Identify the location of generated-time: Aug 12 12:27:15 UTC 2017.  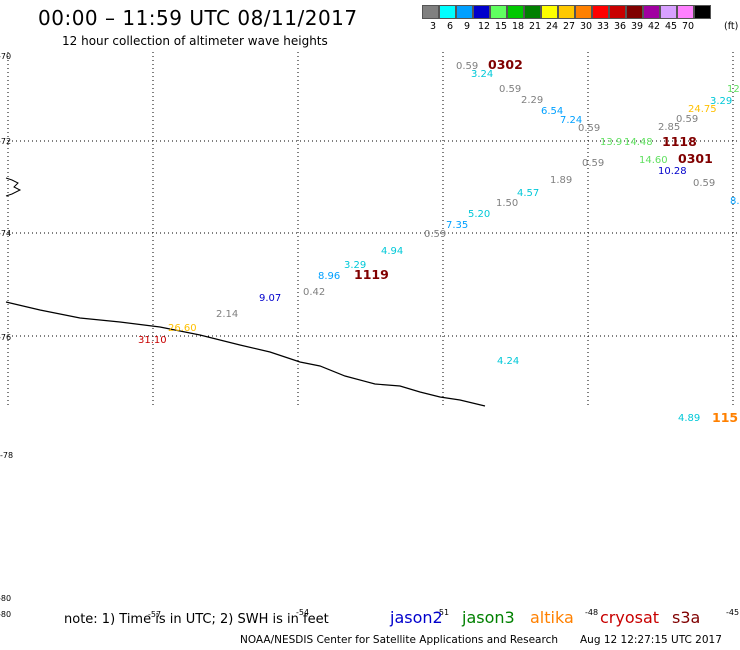
(651, 640).